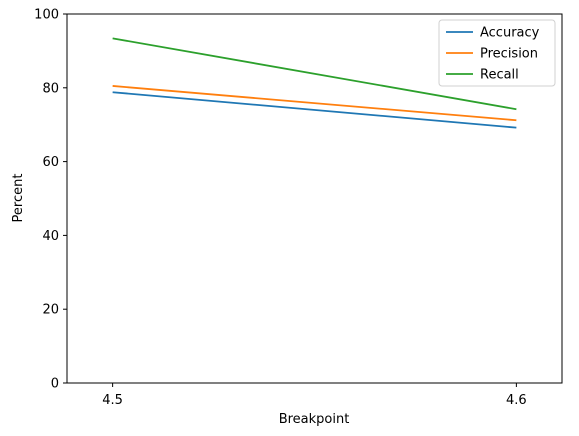 Image resolution: width=579 pixels, height=436 pixels. Describe the element at coordinates (314, 74) in the screenshot. I see `series-line-recall` at that location.